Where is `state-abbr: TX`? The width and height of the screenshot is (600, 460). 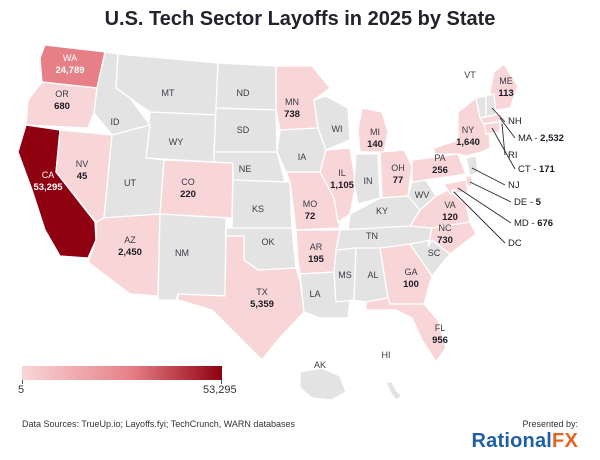
state-abbr: TX is located at coordinates (262, 292).